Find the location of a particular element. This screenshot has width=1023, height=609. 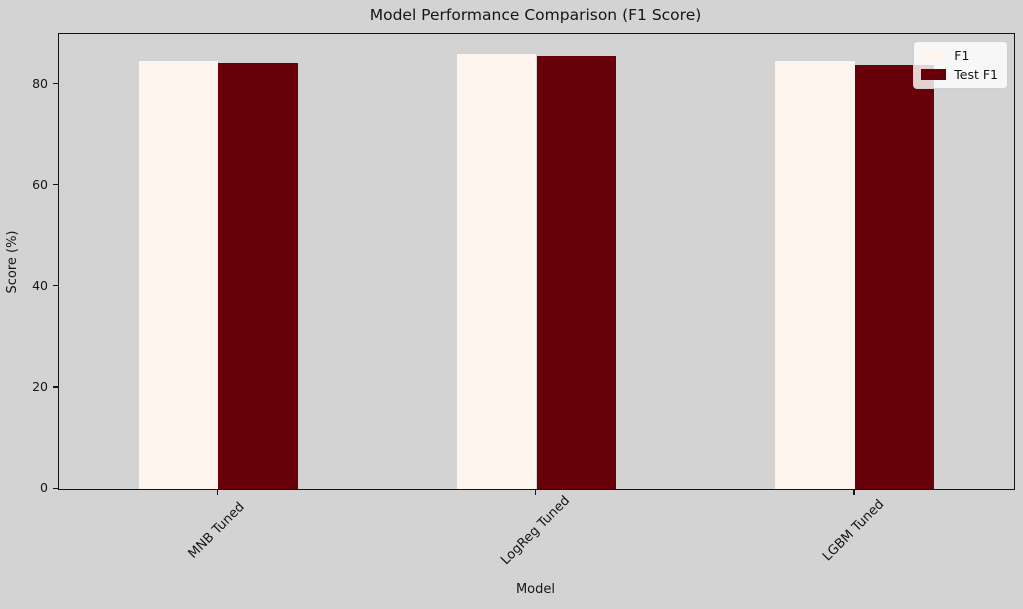

bar-test-f1-lgbm-tuned is located at coordinates (894, 276).